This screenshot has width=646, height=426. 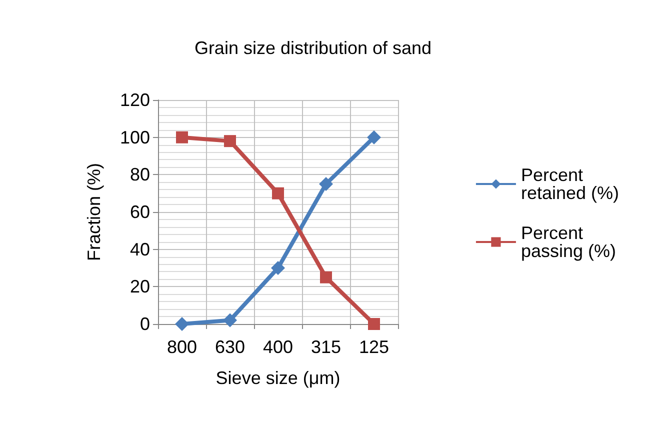 I want to click on x-axis-title: Sieve size (μm), so click(x=278, y=378).